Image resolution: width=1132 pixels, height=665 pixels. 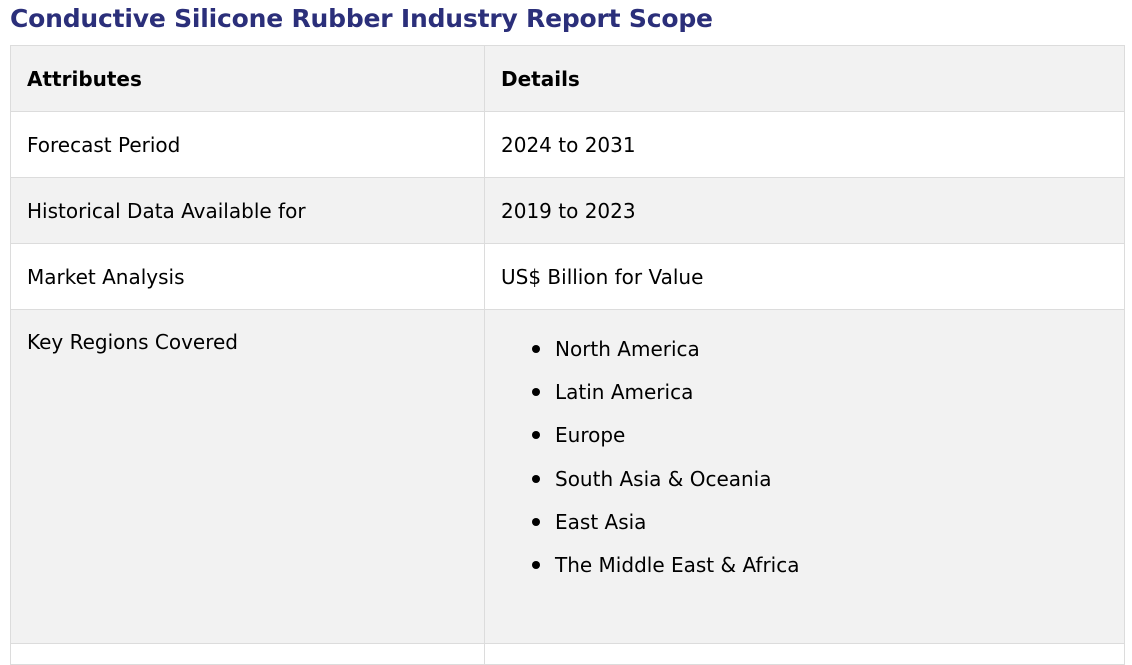 I want to click on region-label: Latin America, so click(x=624, y=392).